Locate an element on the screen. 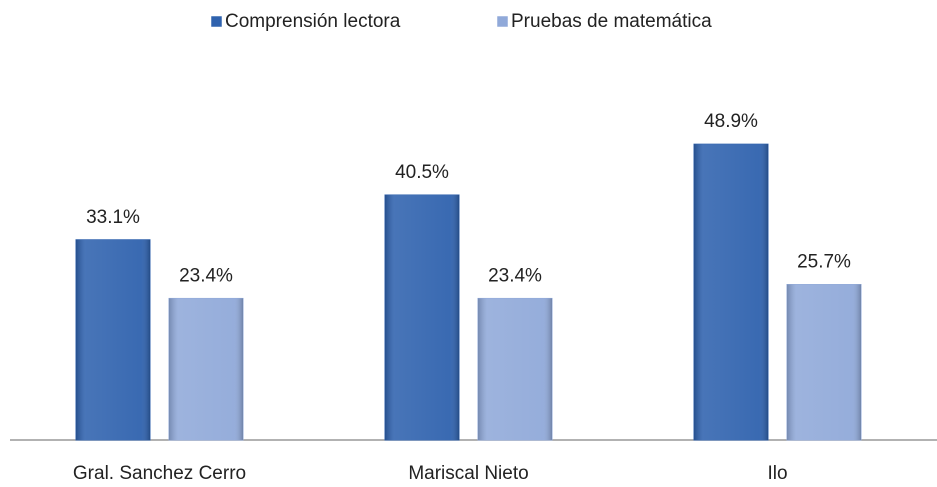 This screenshot has height=487, width=937. data-label: 25.7% is located at coordinates (824, 262).